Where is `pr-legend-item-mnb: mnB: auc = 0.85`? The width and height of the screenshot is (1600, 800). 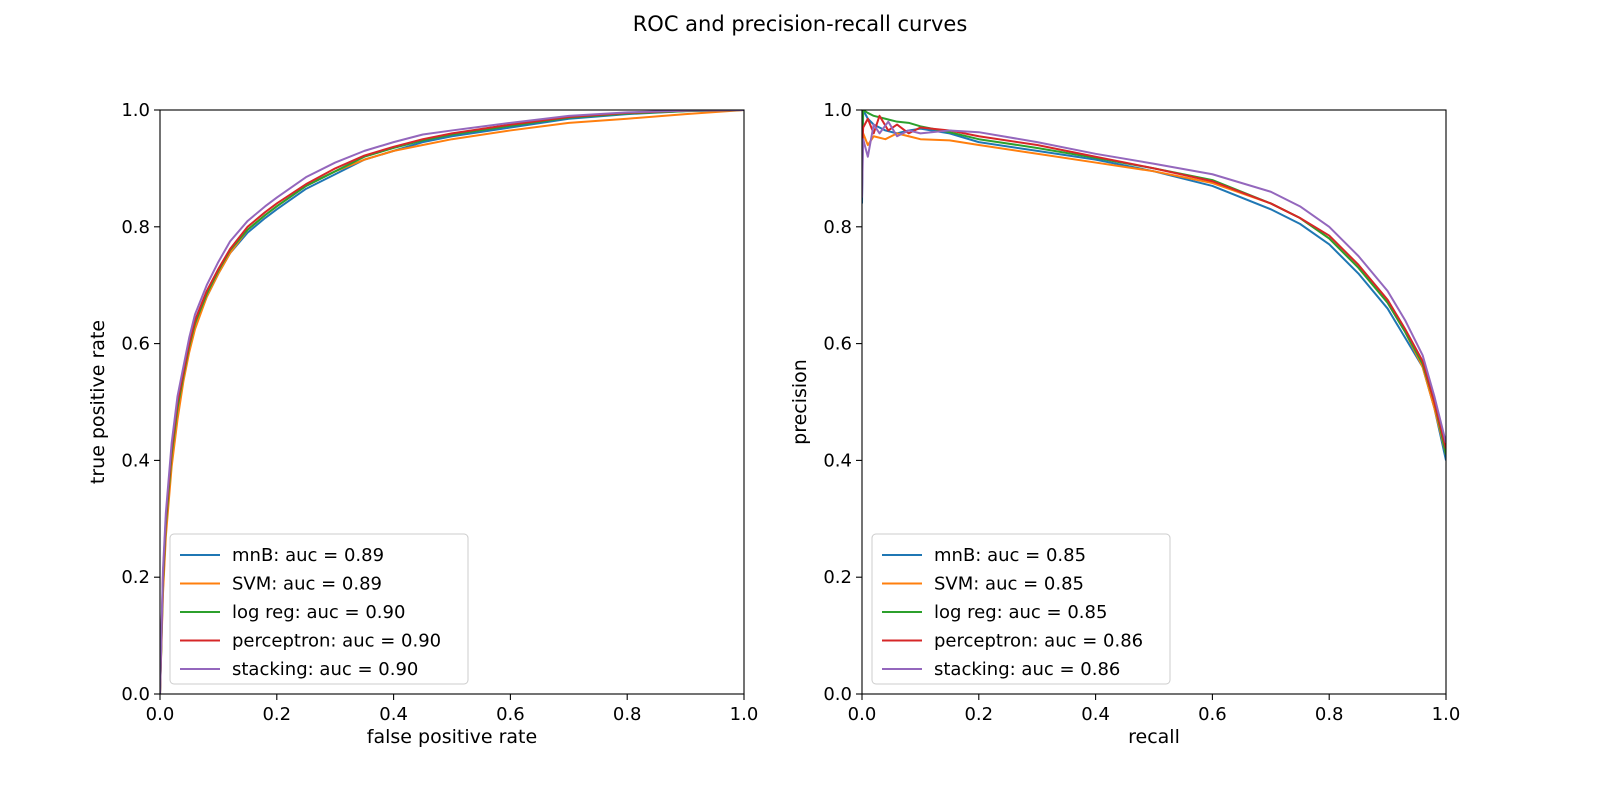
pr-legend-item-mnb: mnB: auc = 0.85 is located at coordinates (984, 555).